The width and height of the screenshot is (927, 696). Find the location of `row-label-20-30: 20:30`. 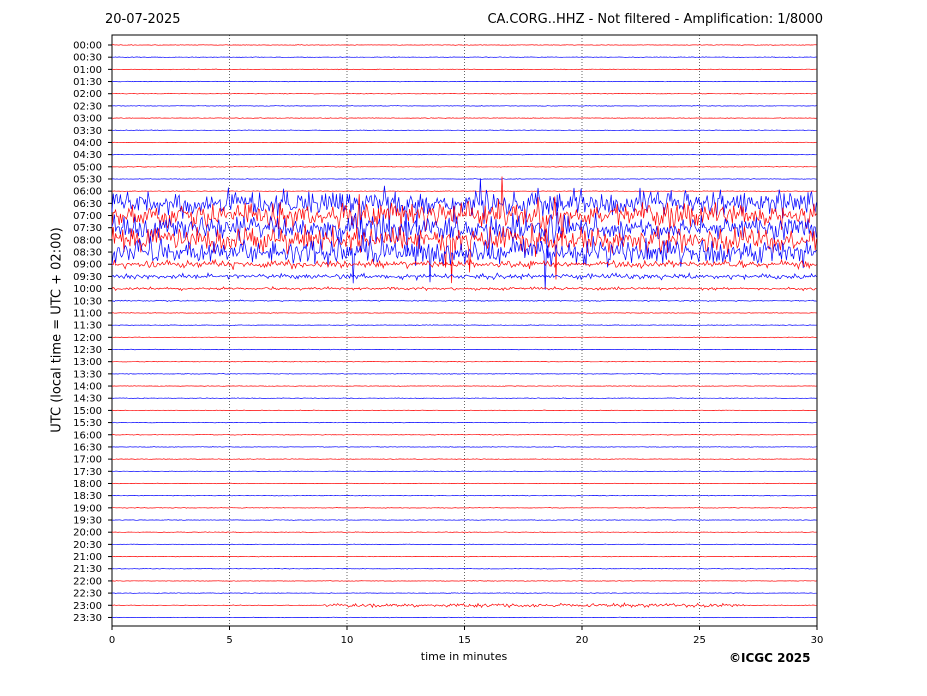

row-label-20-30: 20:30 is located at coordinates (87, 545).